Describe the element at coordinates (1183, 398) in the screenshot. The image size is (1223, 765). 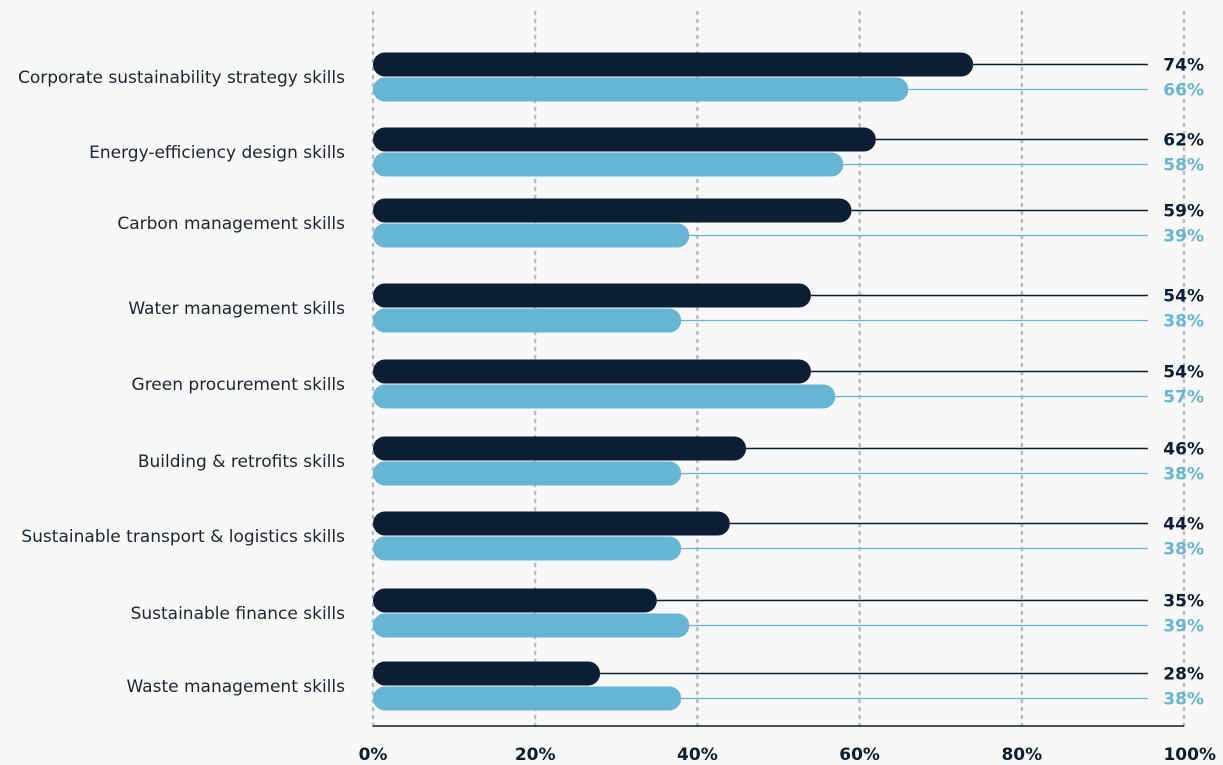
I see `data-label: 57%` at that location.